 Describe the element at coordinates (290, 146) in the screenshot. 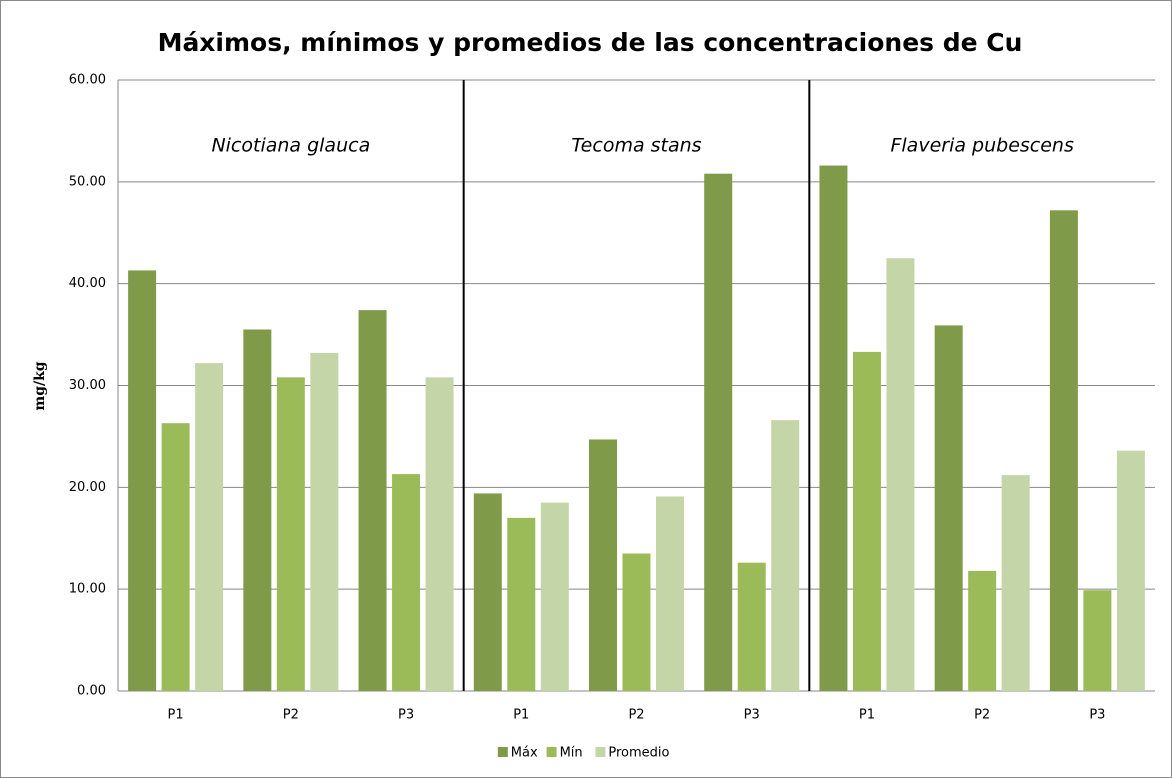

I see `group-label: Nicotiana glauca` at that location.